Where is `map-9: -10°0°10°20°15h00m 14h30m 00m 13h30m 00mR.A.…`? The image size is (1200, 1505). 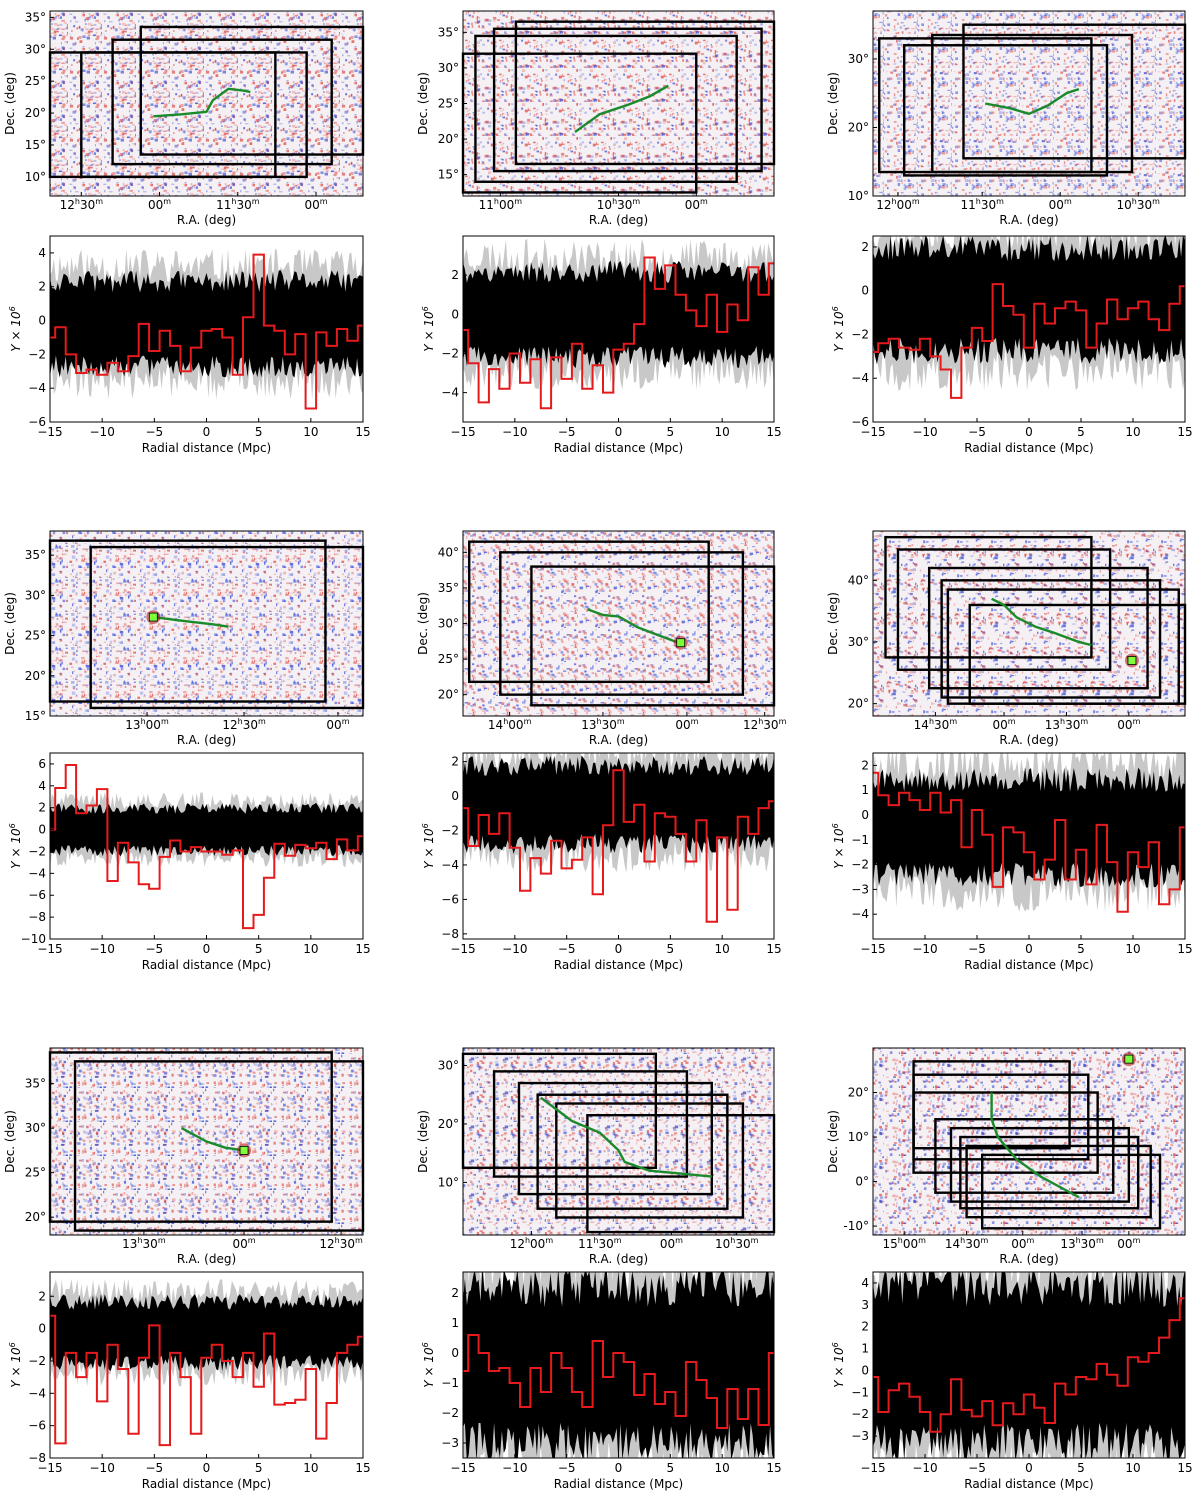 map-9: -10°0°10°20°15h00m 14h30m 00m 13h30m 00mR.A.… is located at coordinates (1006, 1156).